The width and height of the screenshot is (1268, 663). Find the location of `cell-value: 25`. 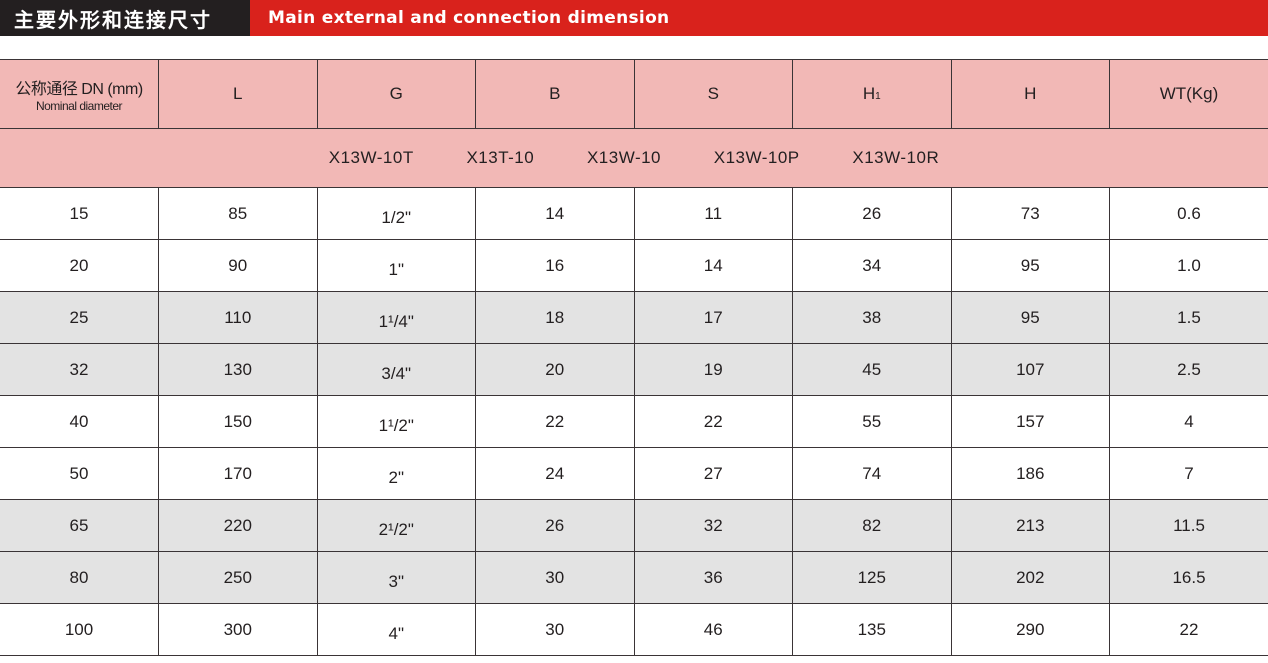

cell-value: 25 is located at coordinates (79, 317).